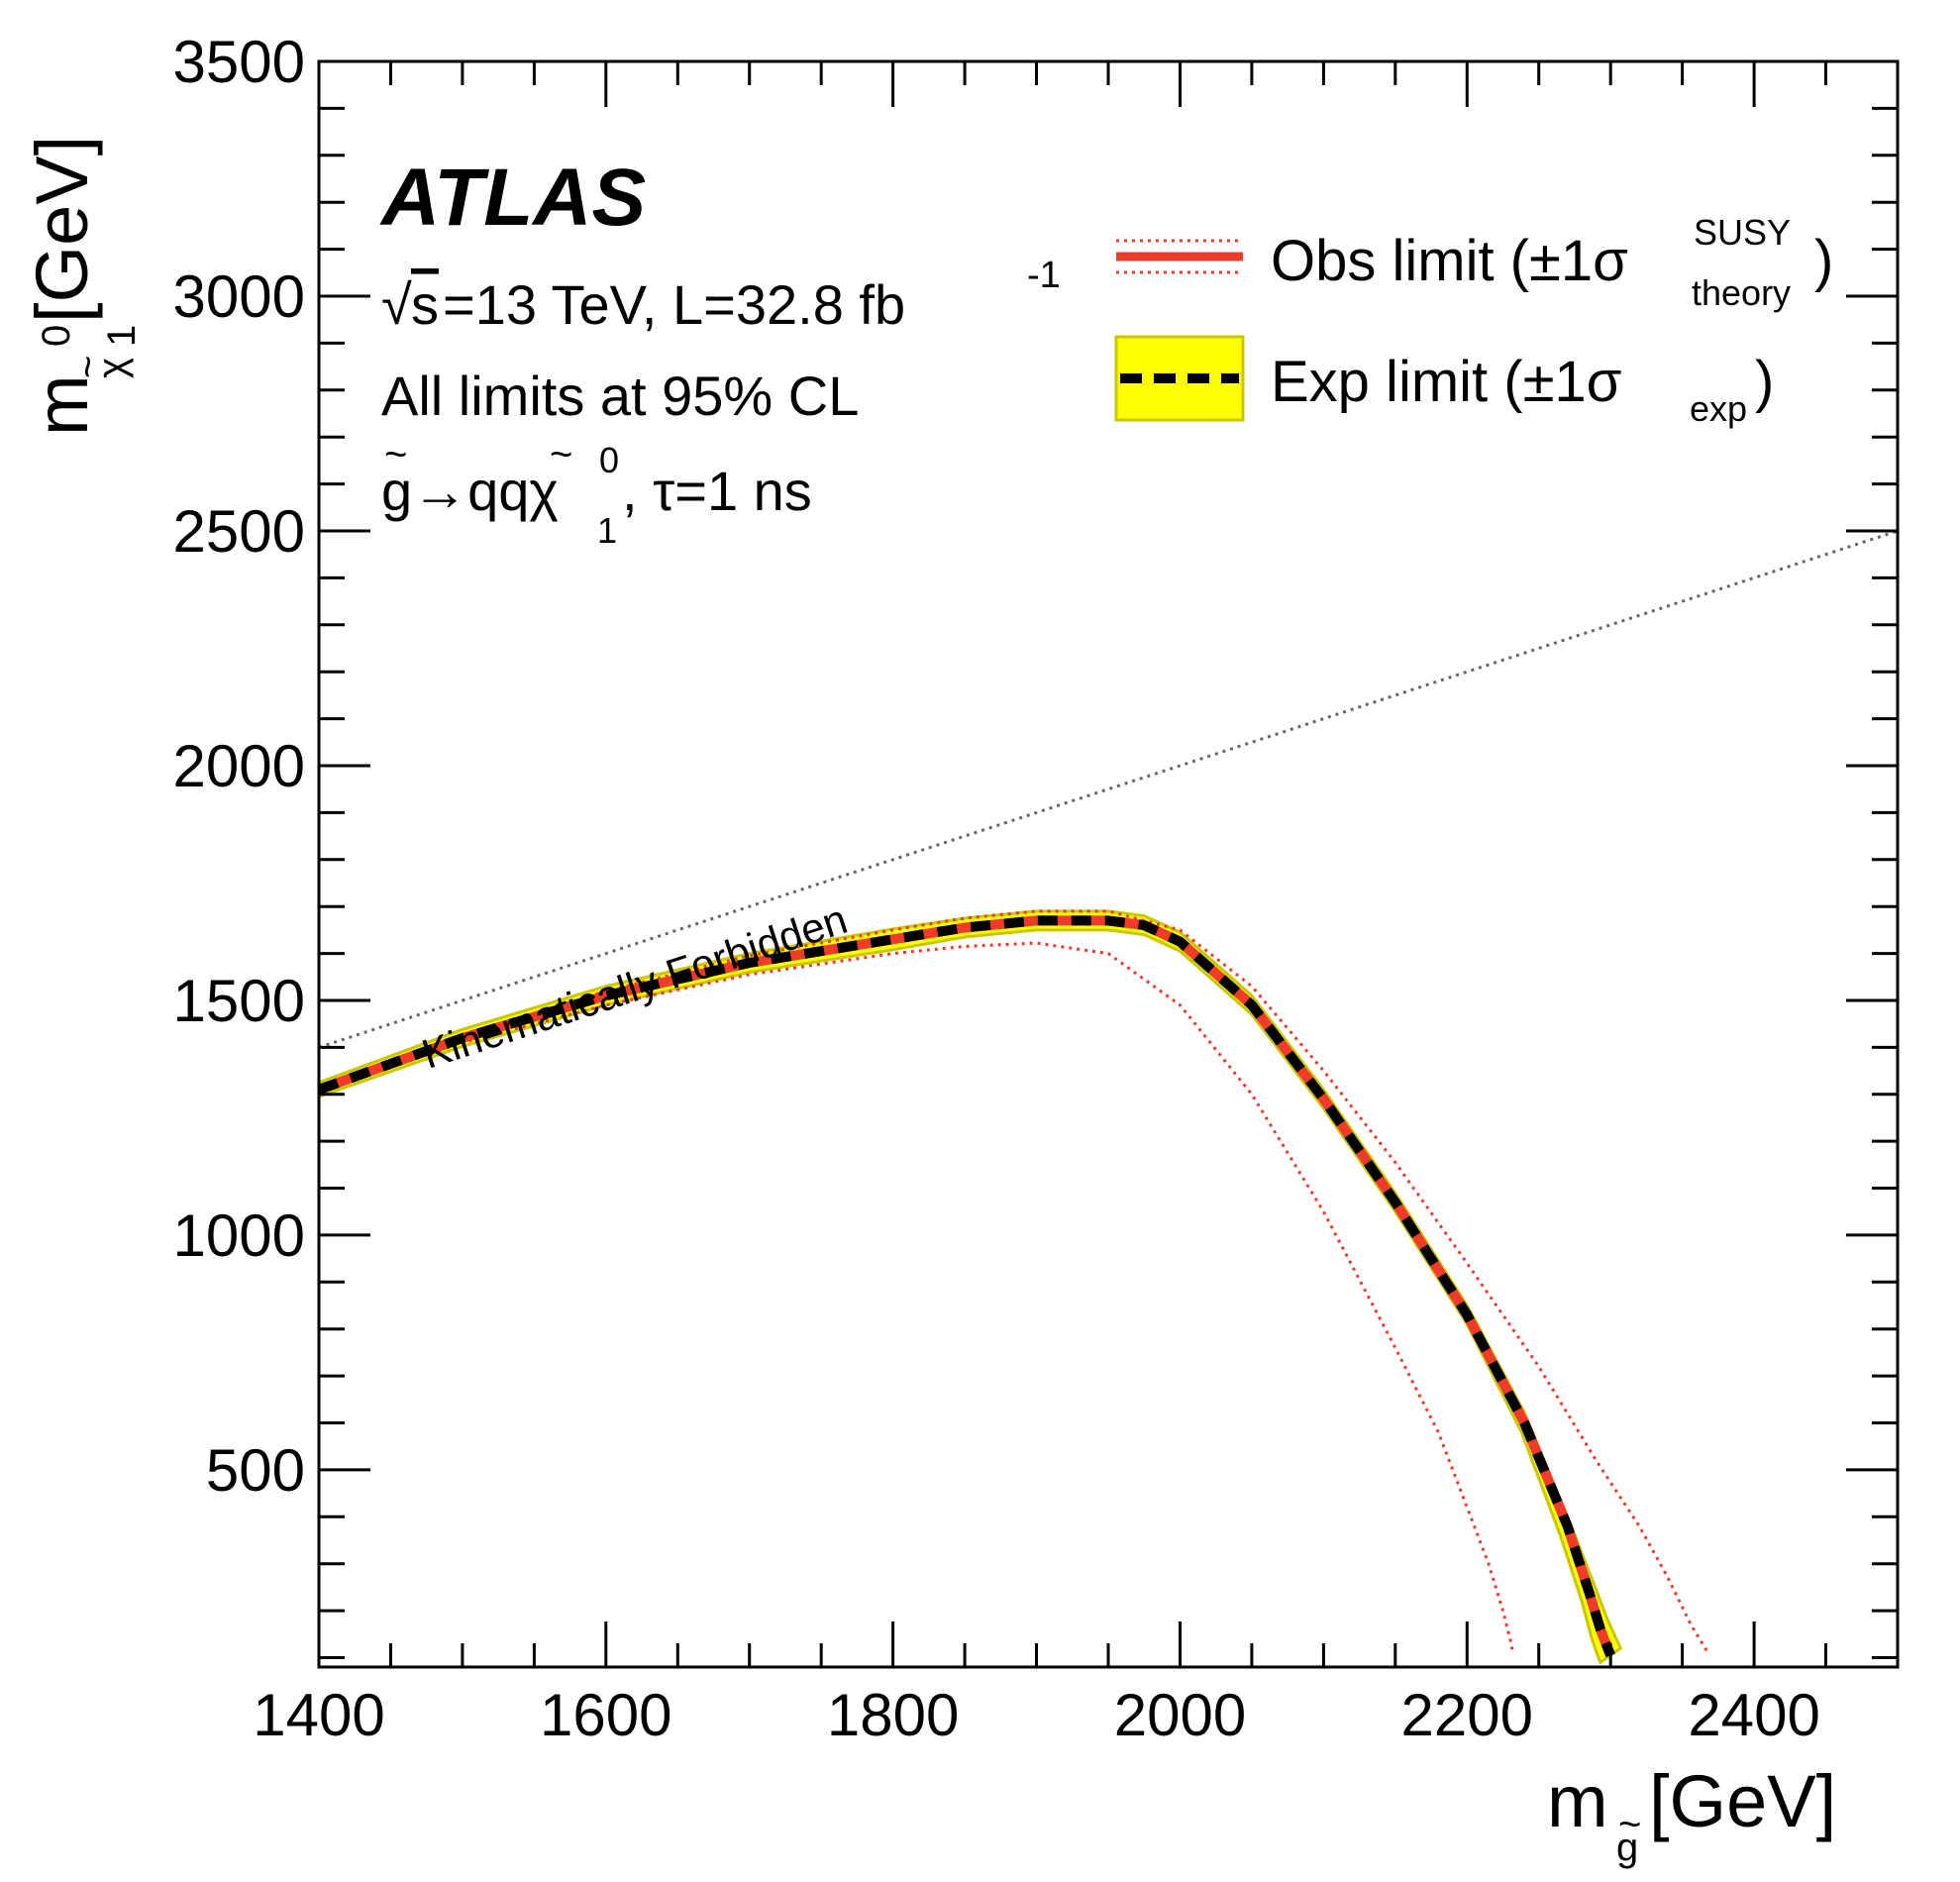  Describe the element at coordinates (1180, 1715) in the screenshot. I see `x-tick-label: 2000` at that location.